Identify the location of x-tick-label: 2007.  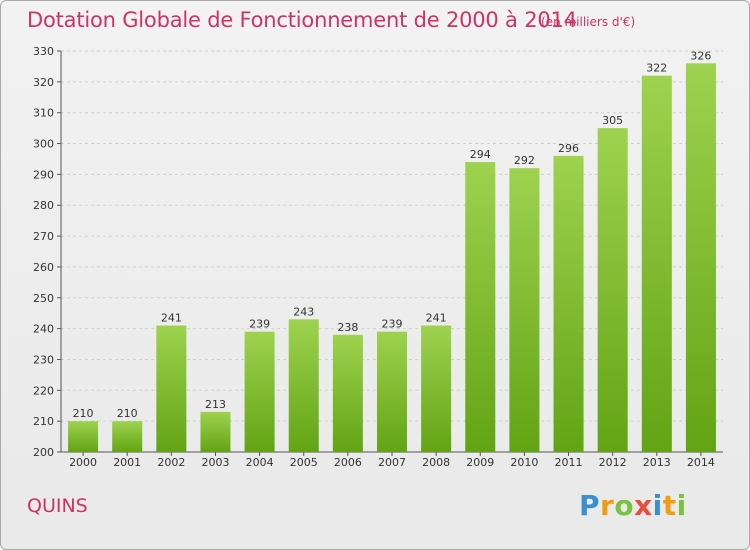
(392, 462).